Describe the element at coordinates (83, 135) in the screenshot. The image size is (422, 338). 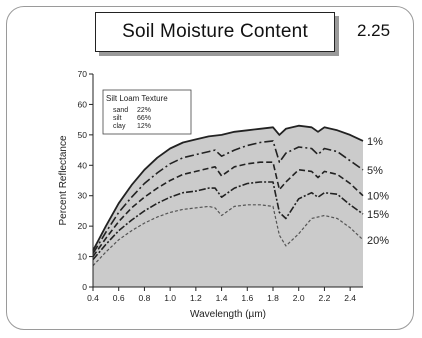
I see `y-tick-label: 50` at that location.